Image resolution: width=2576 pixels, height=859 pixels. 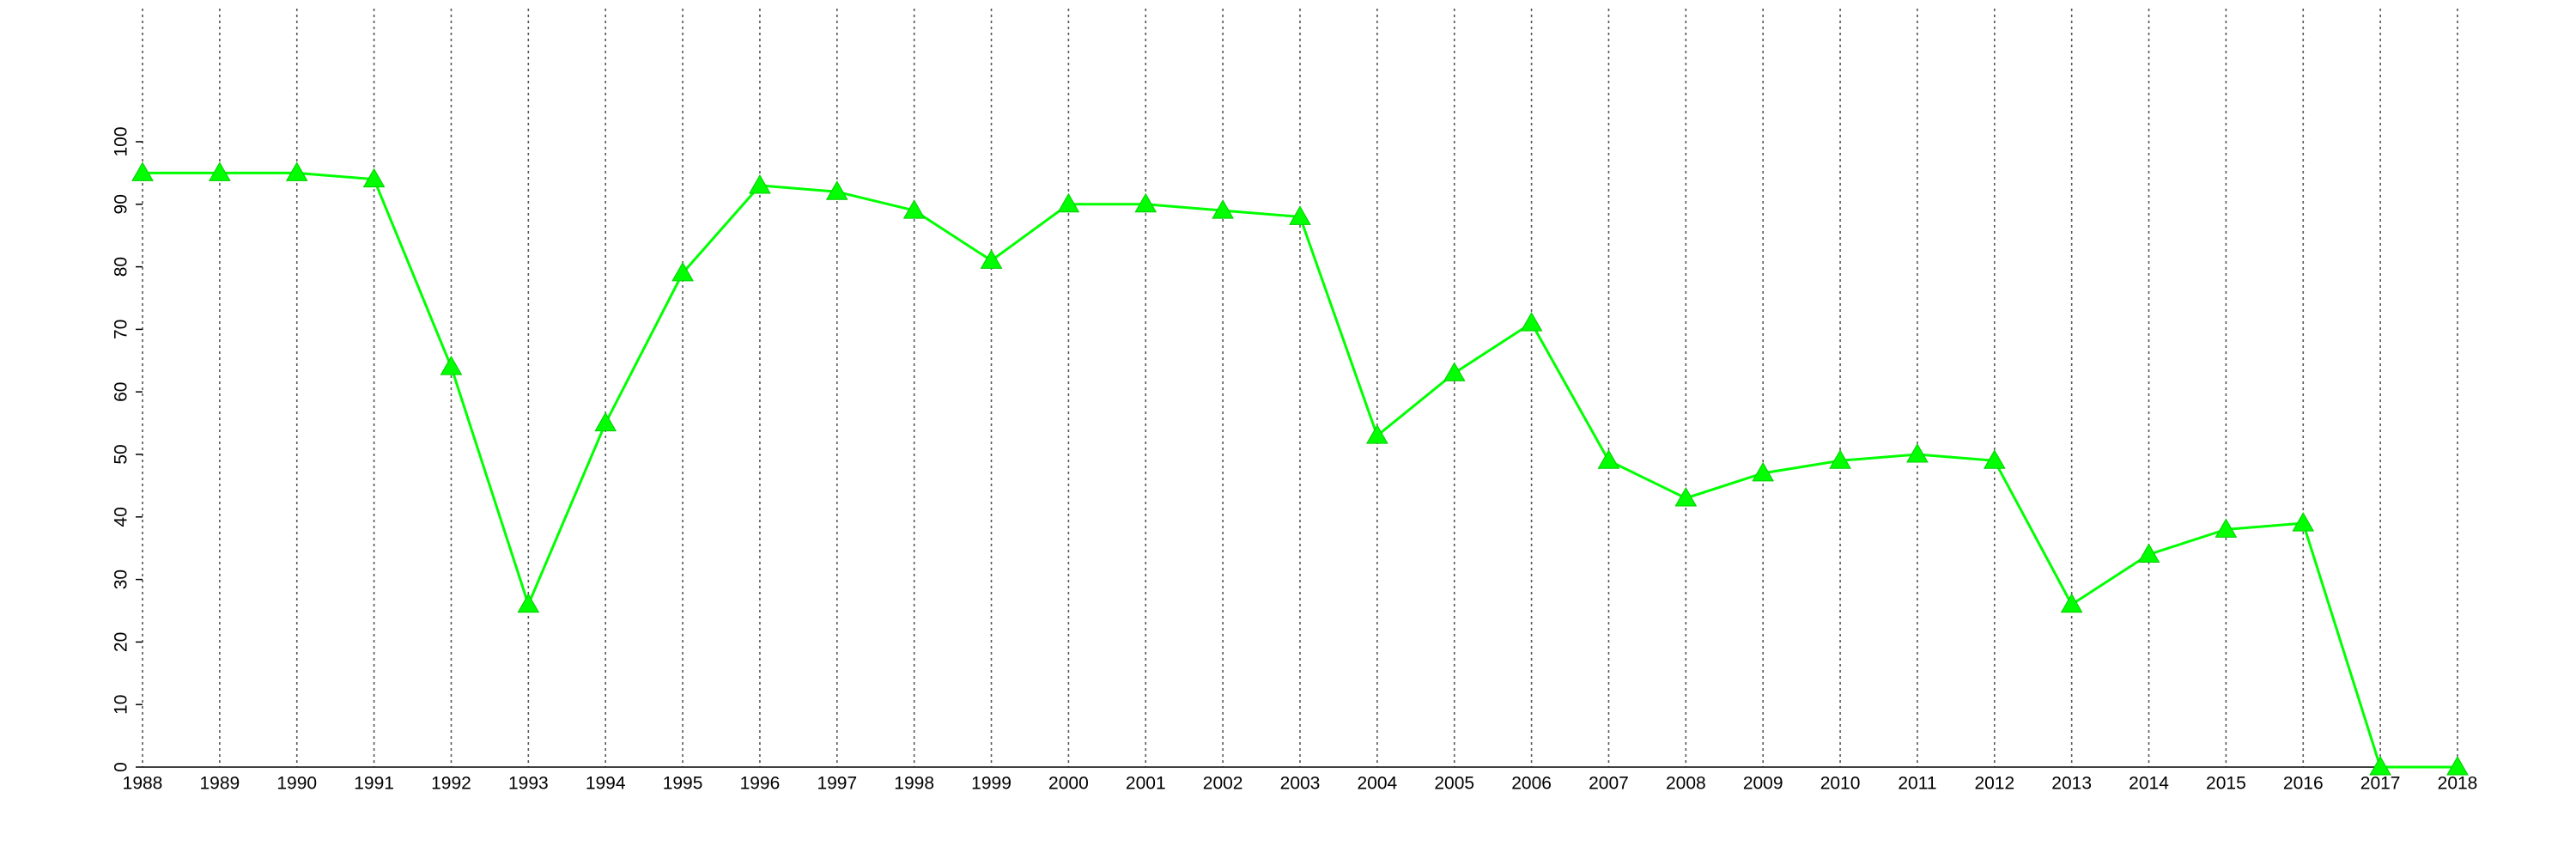 I want to click on x-tick-label: 1999, so click(x=991, y=784).